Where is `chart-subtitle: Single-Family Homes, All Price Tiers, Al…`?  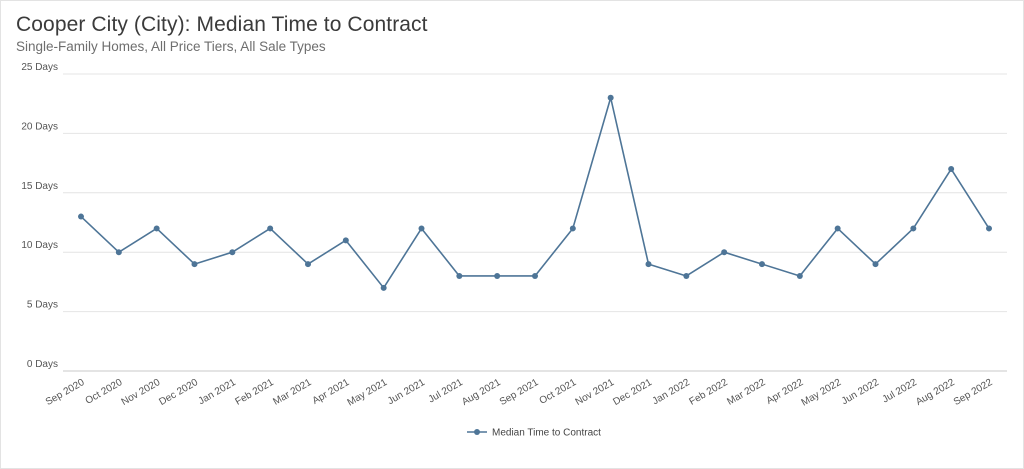 chart-subtitle: Single-Family Homes, All Price Tiers, Al… is located at coordinates (171, 46).